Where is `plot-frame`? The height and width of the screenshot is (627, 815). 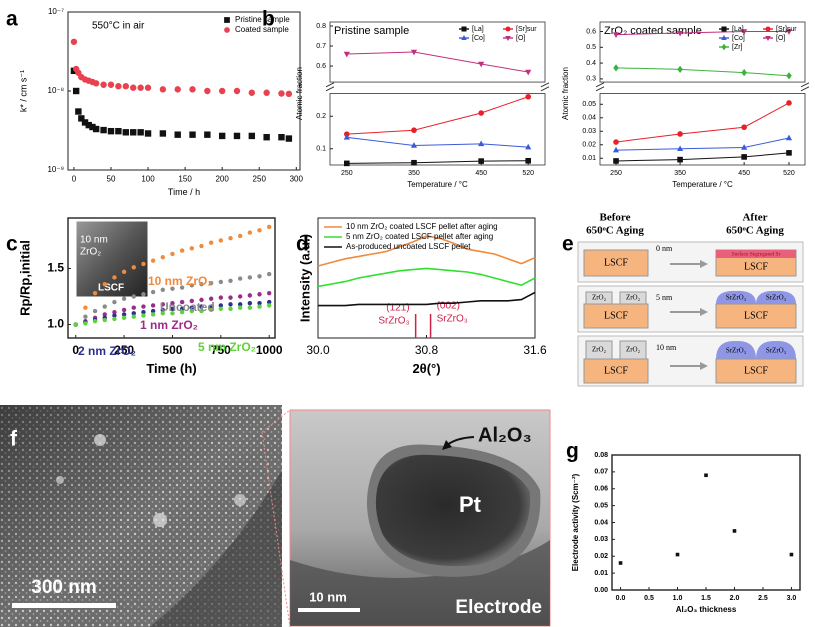 plot-frame is located at coordinates (437, 129).